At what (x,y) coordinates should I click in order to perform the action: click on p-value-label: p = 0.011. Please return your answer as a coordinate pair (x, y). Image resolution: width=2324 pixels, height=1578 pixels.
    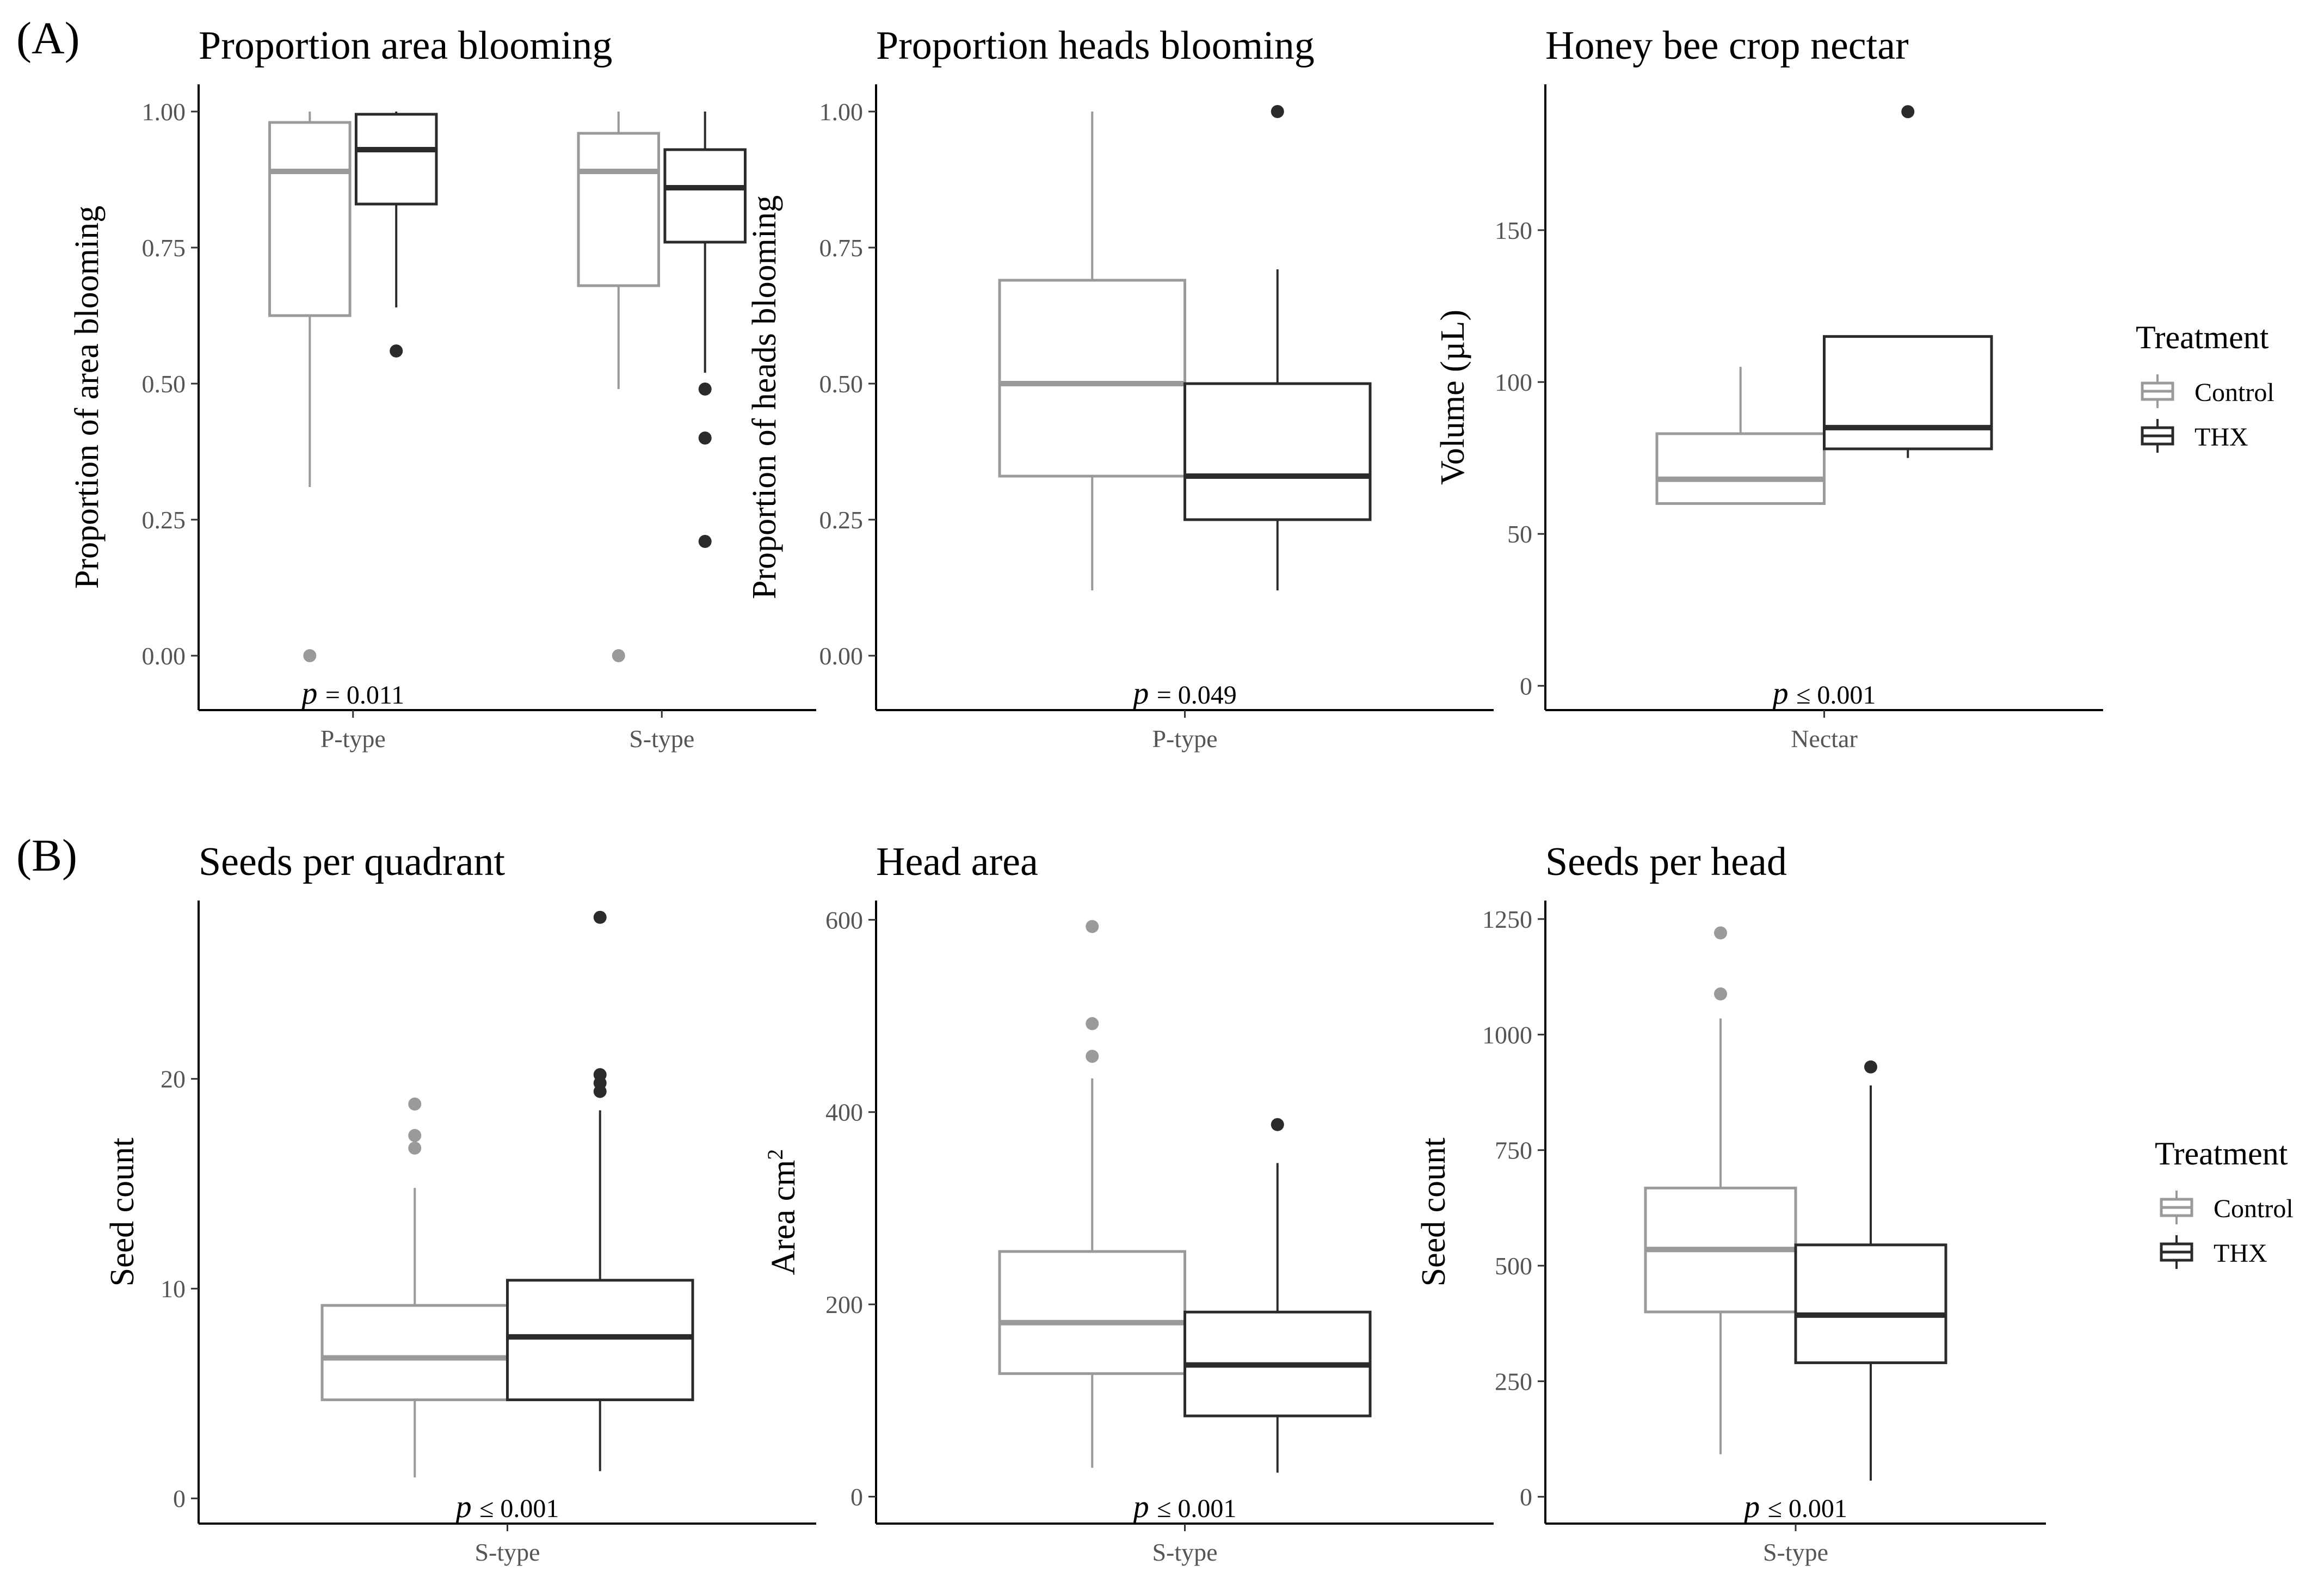
    Looking at the image, I should click on (351, 693).